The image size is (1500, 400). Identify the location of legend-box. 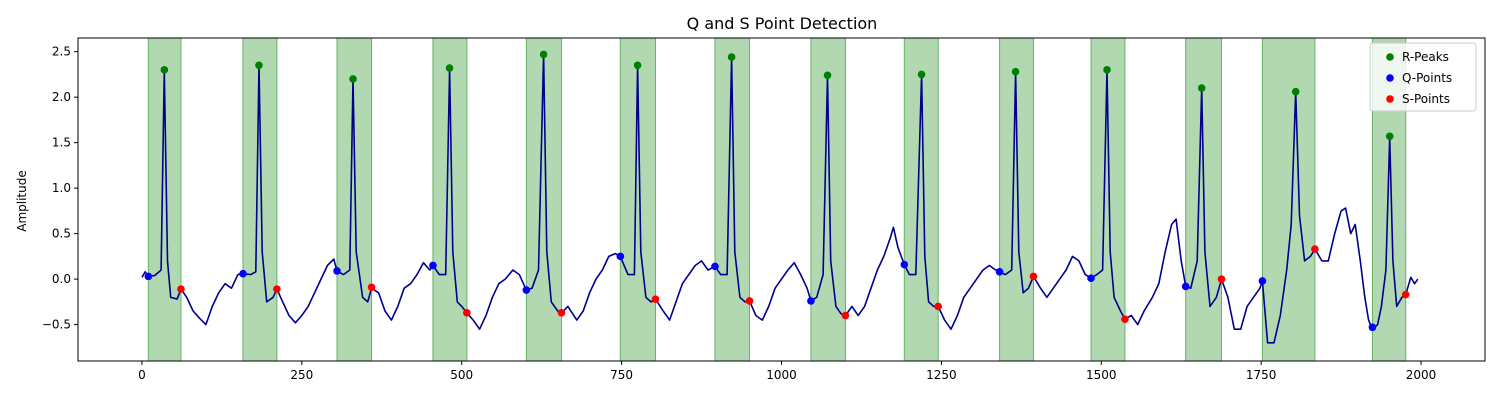
(1423, 77).